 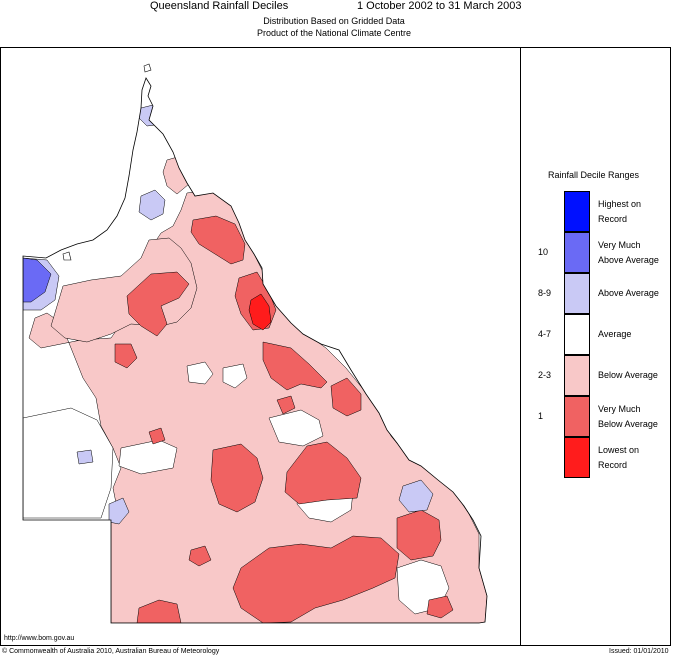 I want to click on map-subtitle-product: Product of the National Climate Centre, so click(x=334, y=33).